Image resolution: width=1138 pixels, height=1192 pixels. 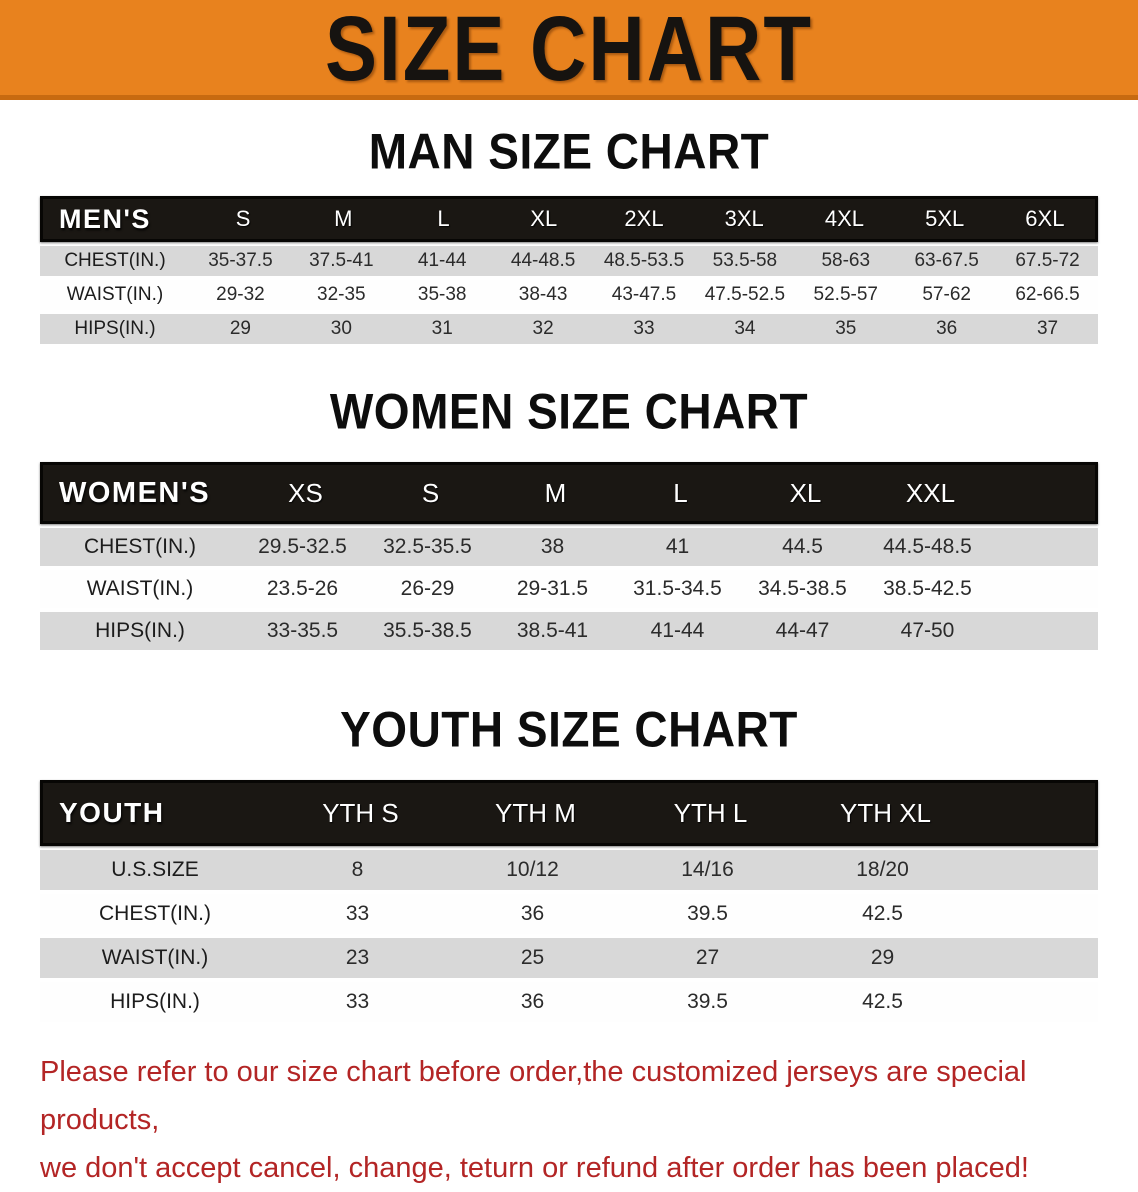 What do you see at coordinates (802, 588) in the screenshot?
I see `size-cell: 34.5-38.5` at bounding box center [802, 588].